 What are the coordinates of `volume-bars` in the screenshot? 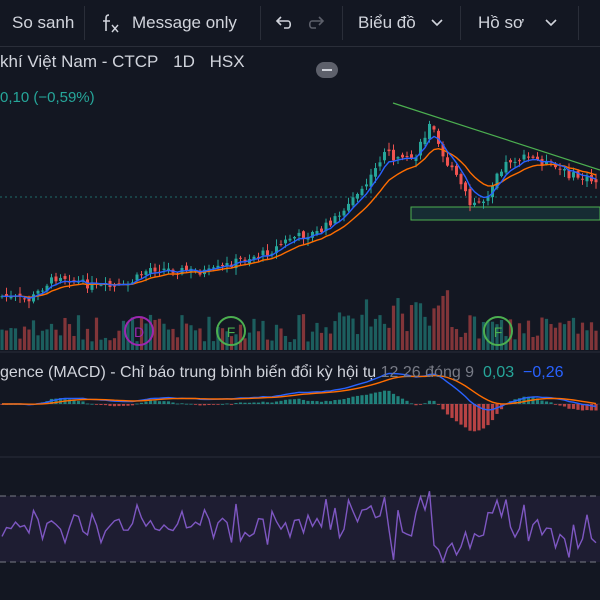 It's located at (299, 320).